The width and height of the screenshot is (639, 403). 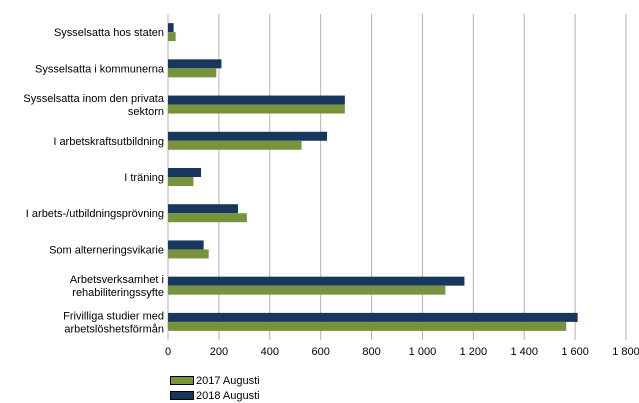 What do you see at coordinates (320, 352) in the screenshot?
I see `x-tick-label: 600` at bounding box center [320, 352].